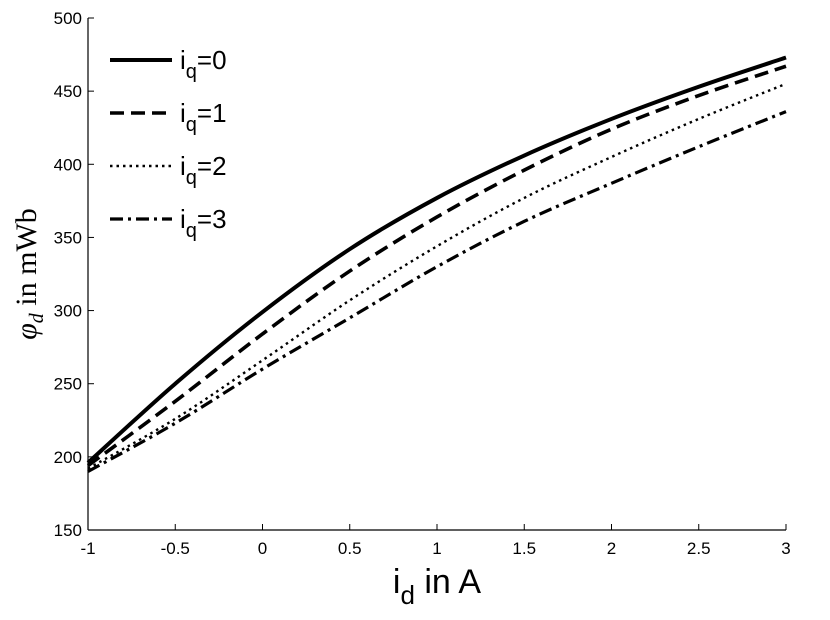  Describe the element at coordinates (262, 548) in the screenshot. I see `x-tick-label: 0` at that location.